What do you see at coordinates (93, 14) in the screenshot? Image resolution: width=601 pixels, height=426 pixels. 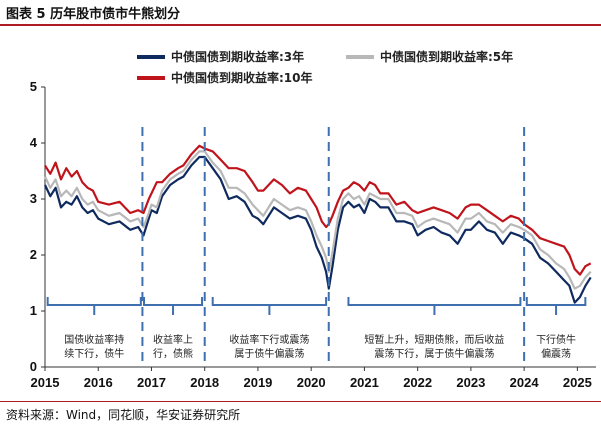 I see `figure-title: 图表 5 历年股市债市牛熊划分` at bounding box center [93, 14].